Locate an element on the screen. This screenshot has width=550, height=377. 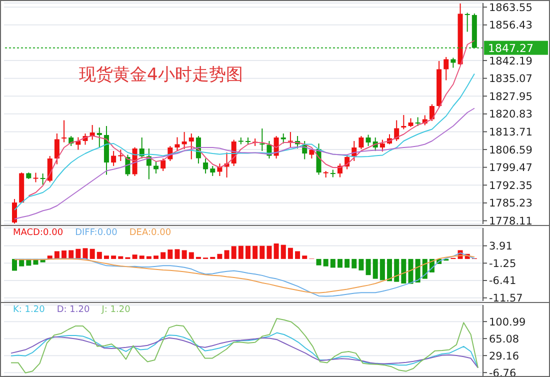
y-tick-label: 1827.95 is located at coordinates (510, 96).